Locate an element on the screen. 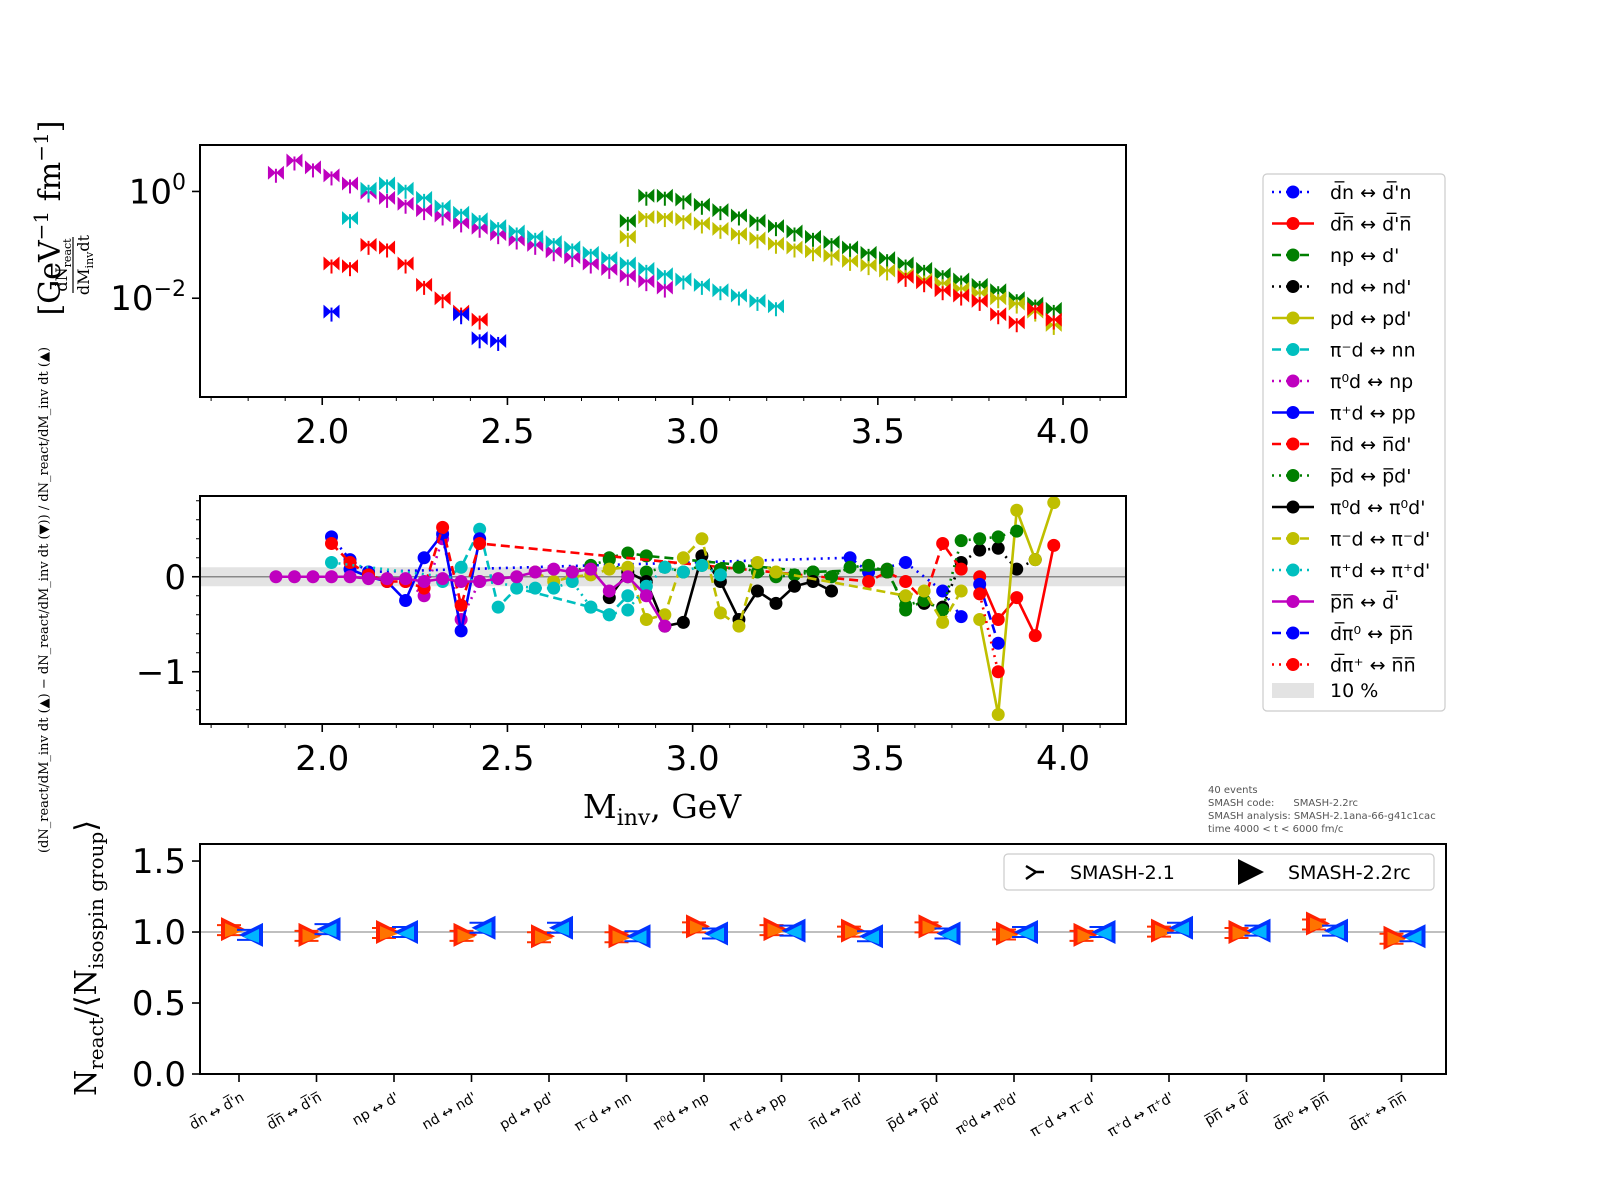  top-ylabel-num: dN is located at coordinates (61, 279).